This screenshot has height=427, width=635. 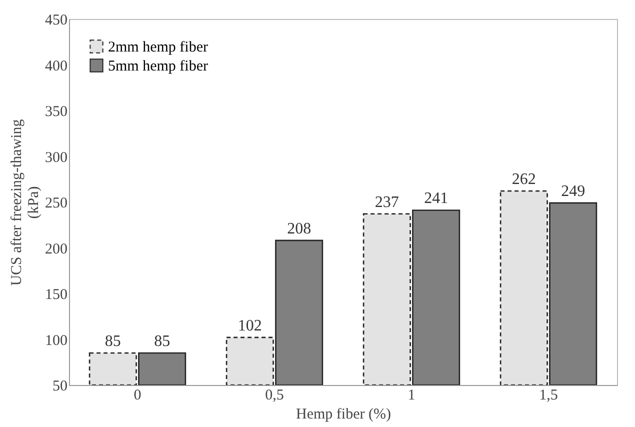 I want to click on y-tick-label: 450, so click(x=56, y=20).